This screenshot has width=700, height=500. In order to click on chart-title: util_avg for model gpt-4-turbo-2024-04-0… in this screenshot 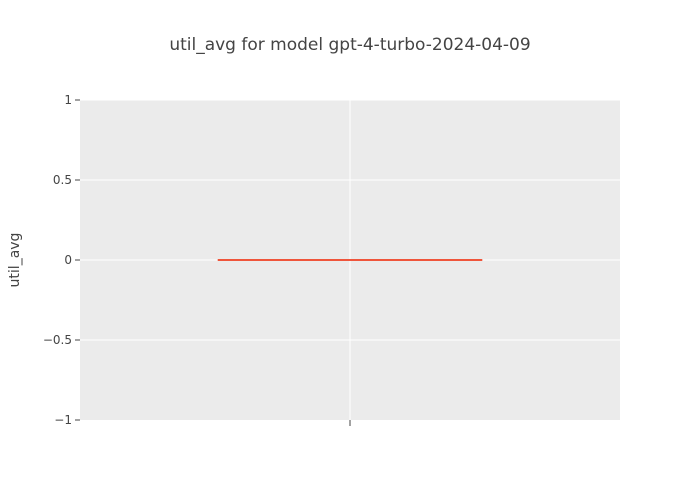, I will do `click(349, 45)`.